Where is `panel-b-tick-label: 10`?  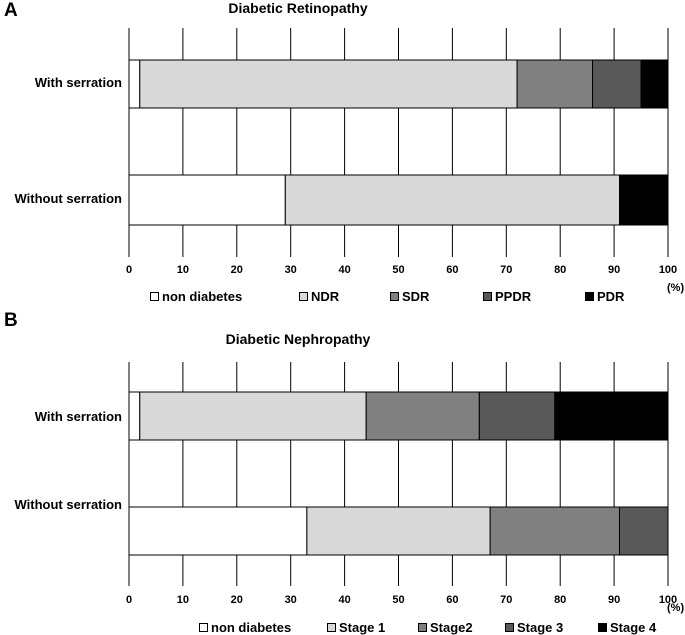
panel-b-tick-label: 10 is located at coordinates (183, 600).